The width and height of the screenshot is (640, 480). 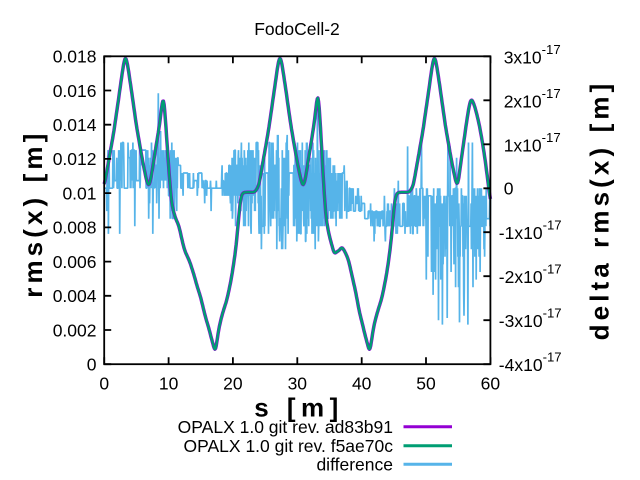 I want to click on svg-text: 10, so click(x=169, y=384).